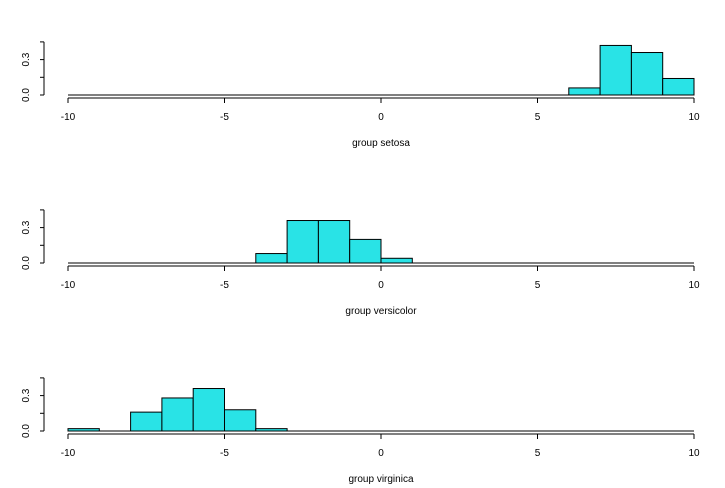  What do you see at coordinates (381, 143) in the screenshot?
I see `x-axis-label: group setosa` at bounding box center [381, 143].